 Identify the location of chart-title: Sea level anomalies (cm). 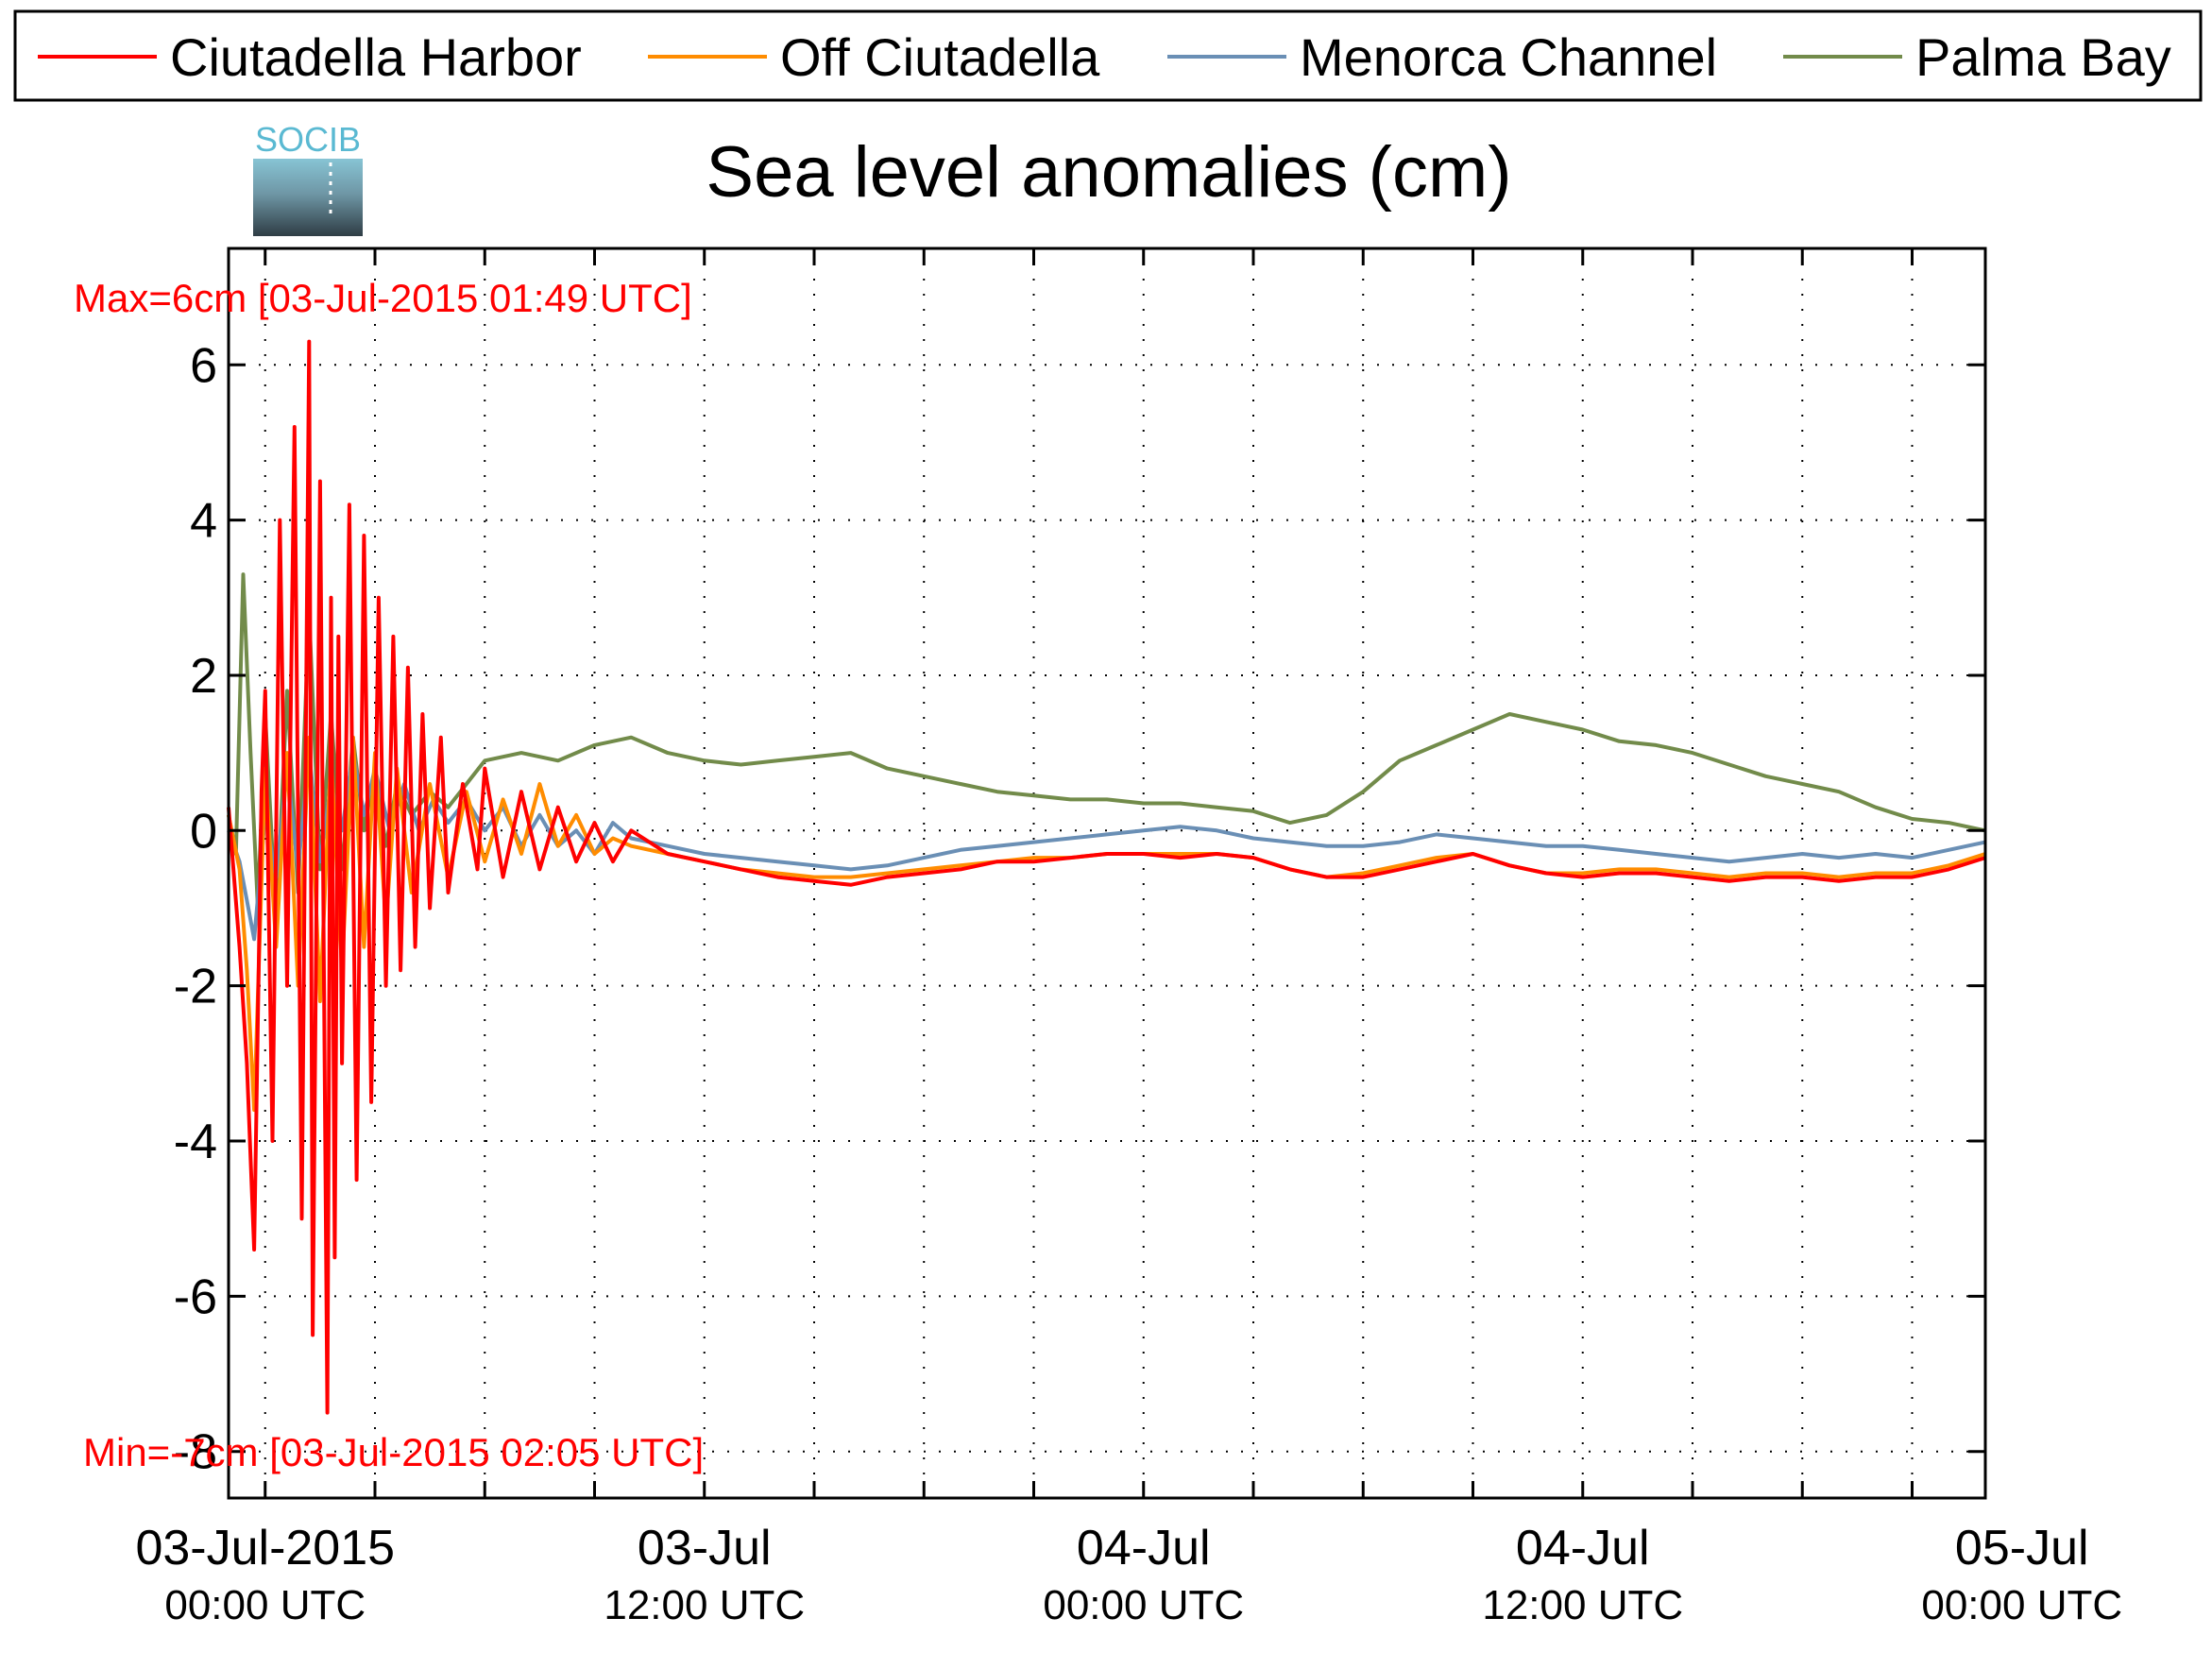
(1108, 172).